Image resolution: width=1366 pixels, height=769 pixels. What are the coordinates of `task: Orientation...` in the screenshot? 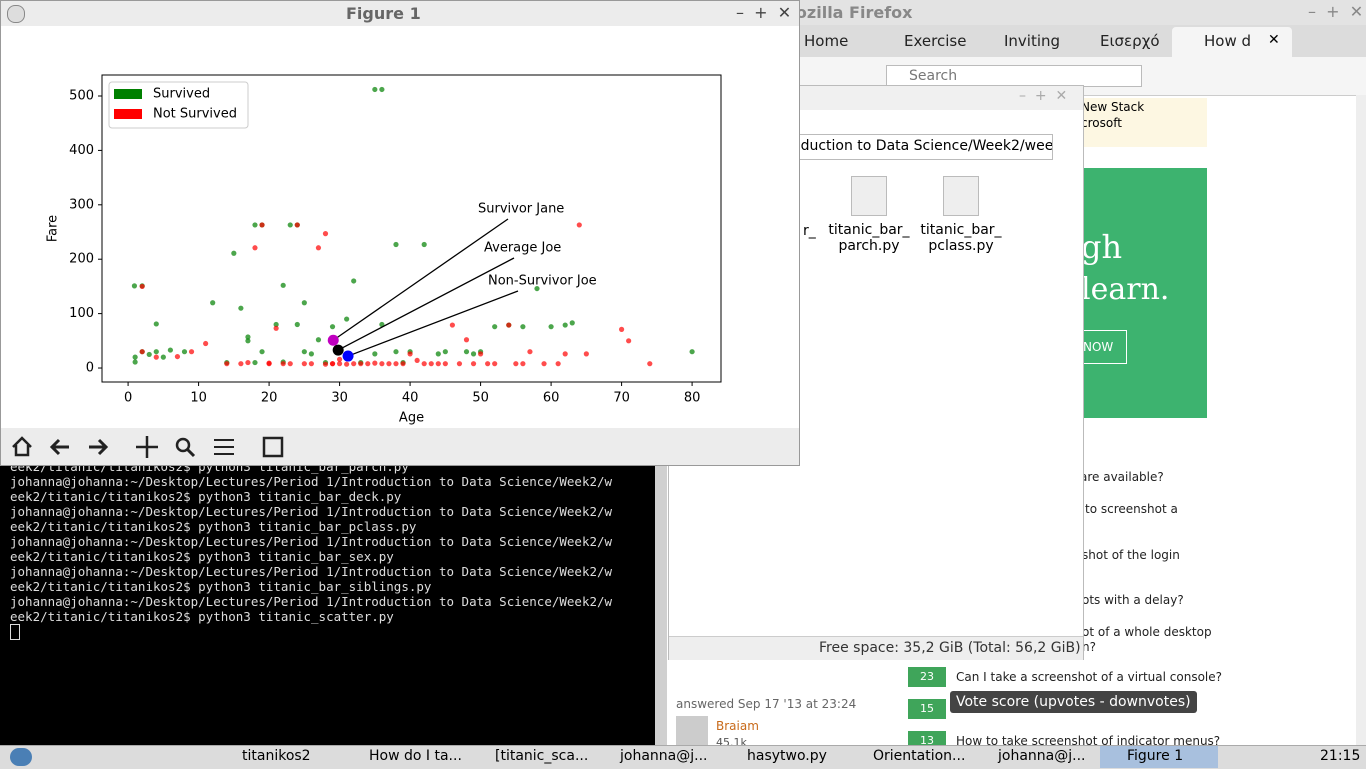 It's located at (919, 756).